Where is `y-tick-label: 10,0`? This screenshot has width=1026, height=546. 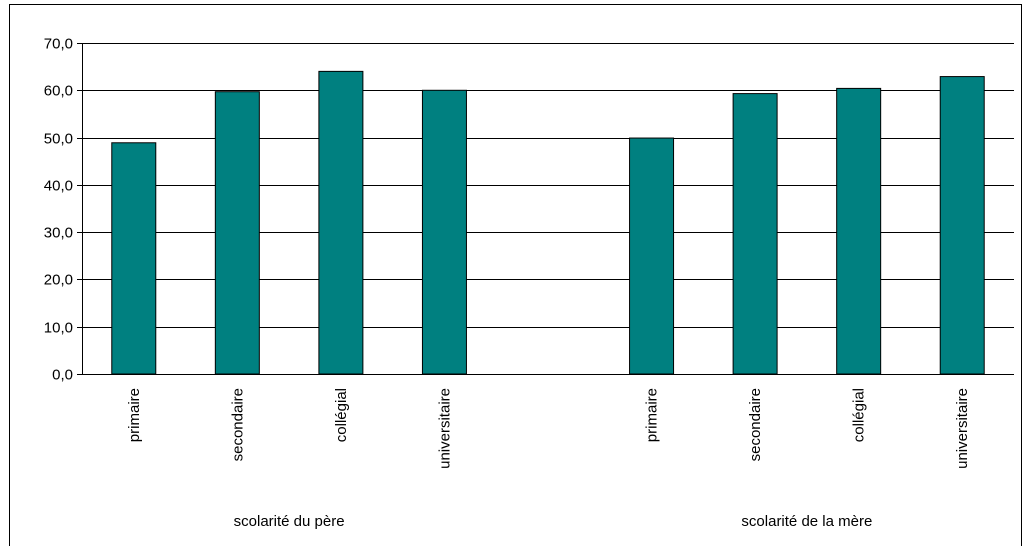 y-tick-label: 10,0 is located at coordinates (58, 328).